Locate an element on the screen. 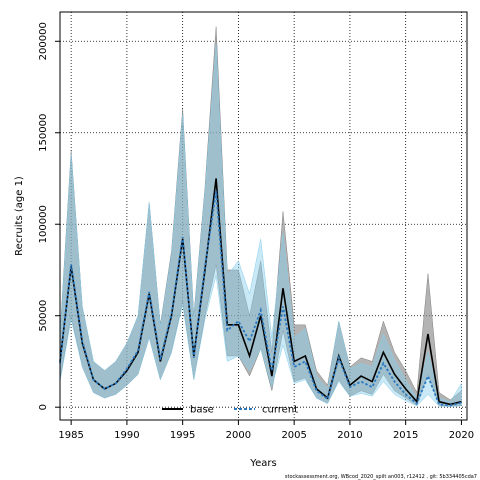  y-tick-label-150000: 150000 is located at coordinates (43, 133).